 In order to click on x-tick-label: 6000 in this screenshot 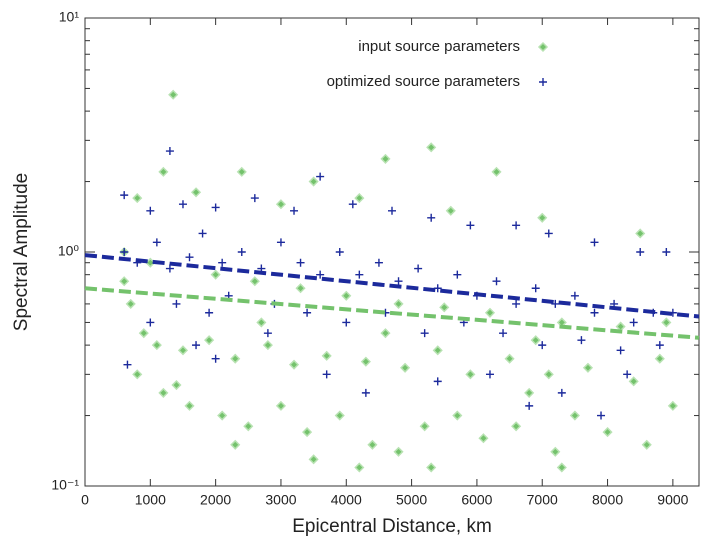, I will do `click(476, 500)`.